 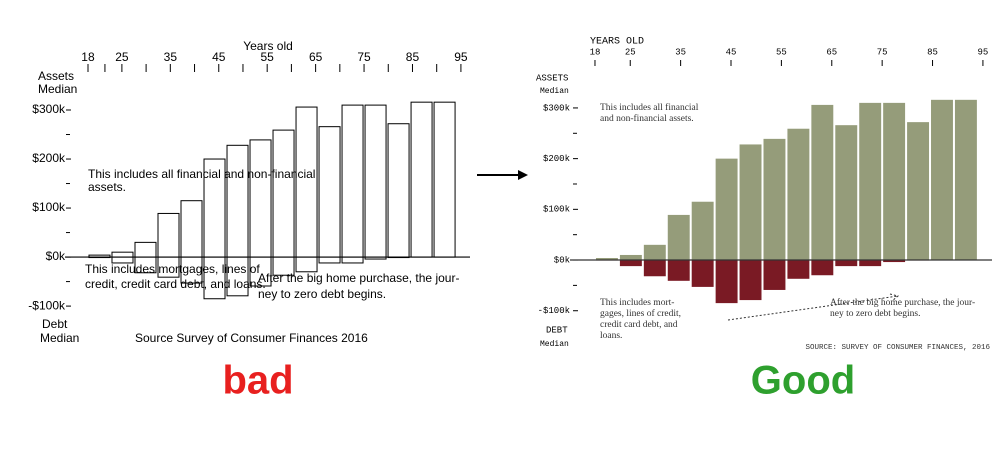 I want to click on caption: Good, so click(x=803, y=381).